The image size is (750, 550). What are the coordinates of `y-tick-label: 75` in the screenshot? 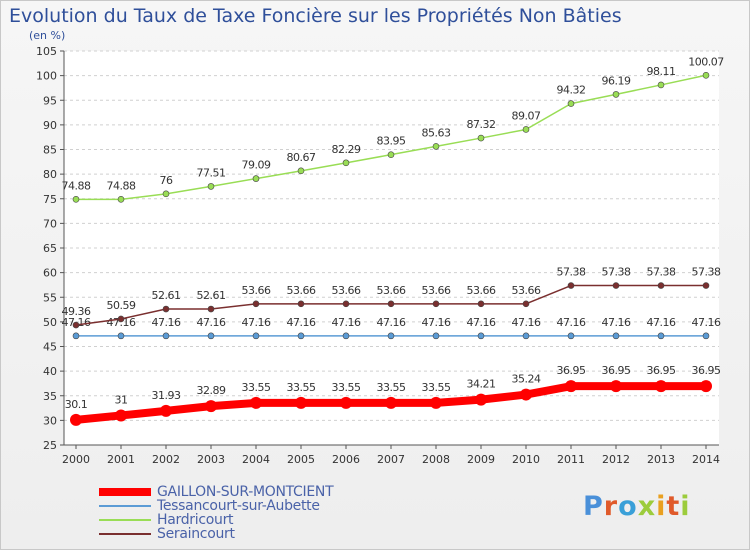 It's located at (50, 199).